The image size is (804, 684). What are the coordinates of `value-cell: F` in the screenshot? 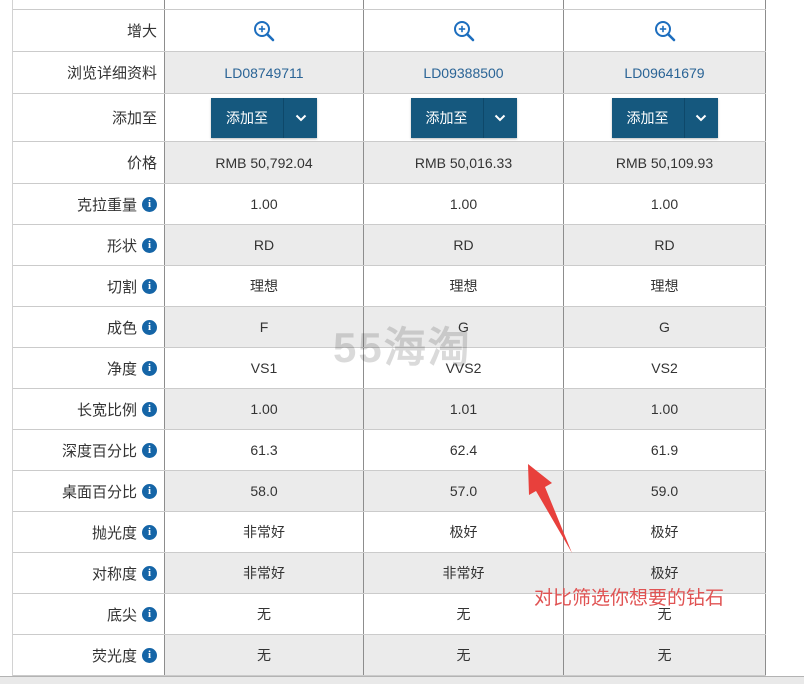 It's located at (264, 327).